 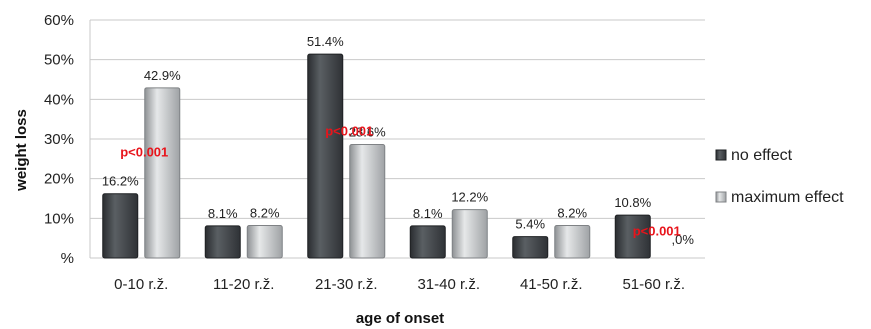 What do you see at coordinates (448, 284) in the screenshot?
I see `x-tick-label: 31-40 r.ž.` at bounding box center [448, 284].